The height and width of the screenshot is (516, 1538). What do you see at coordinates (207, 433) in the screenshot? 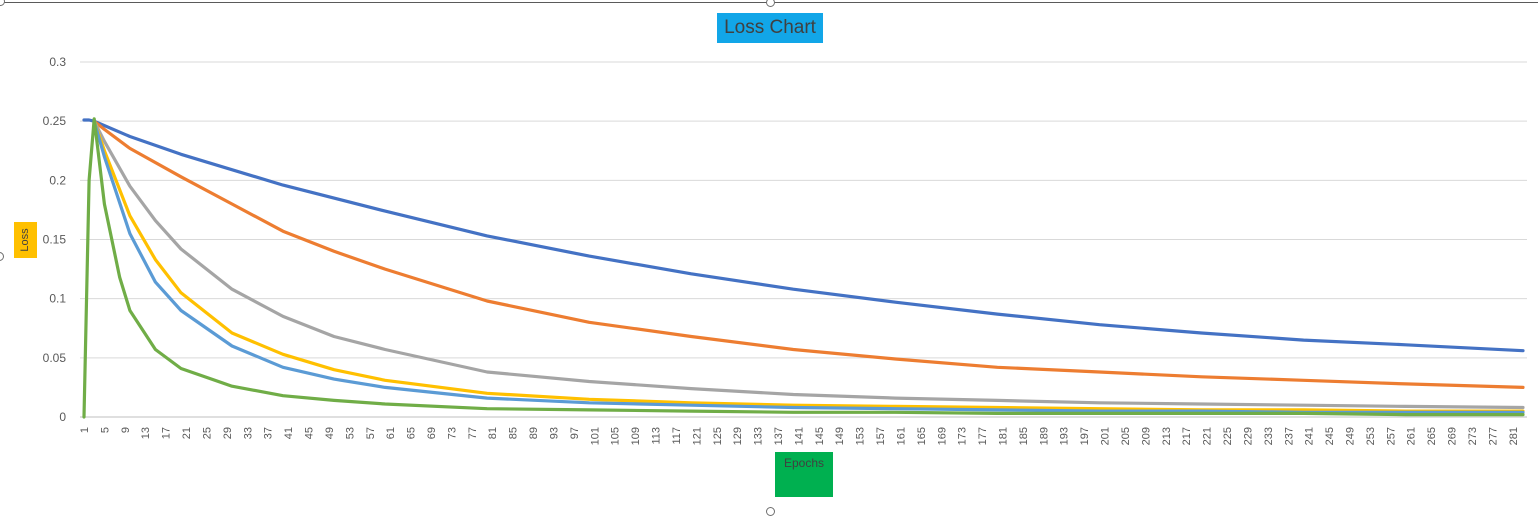
I see `x-tick-label: 25` at bounding box center [207, 433].